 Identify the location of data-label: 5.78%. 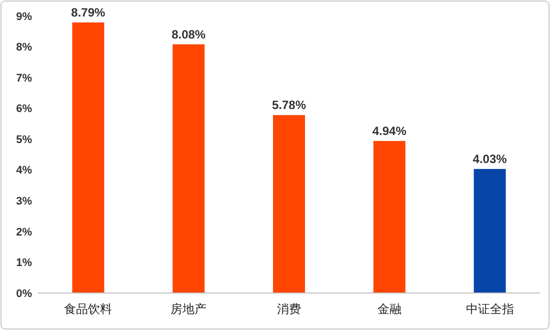
(289, 105).